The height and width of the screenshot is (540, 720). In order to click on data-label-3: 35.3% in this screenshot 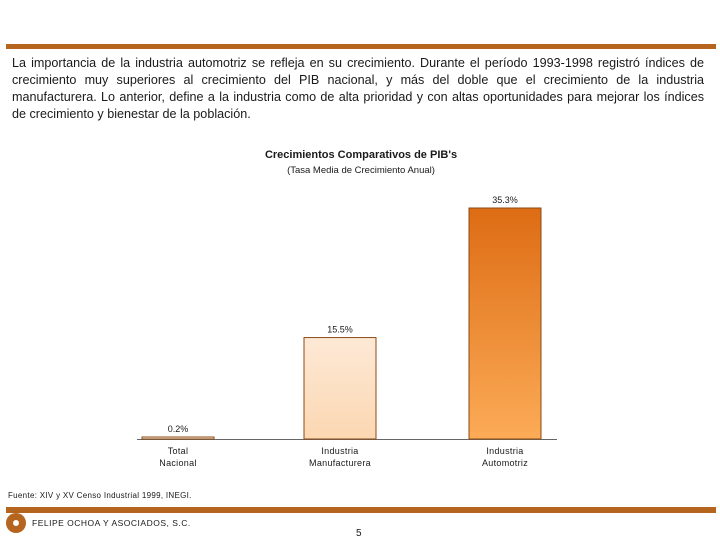, I will do `click(505, 200)`.